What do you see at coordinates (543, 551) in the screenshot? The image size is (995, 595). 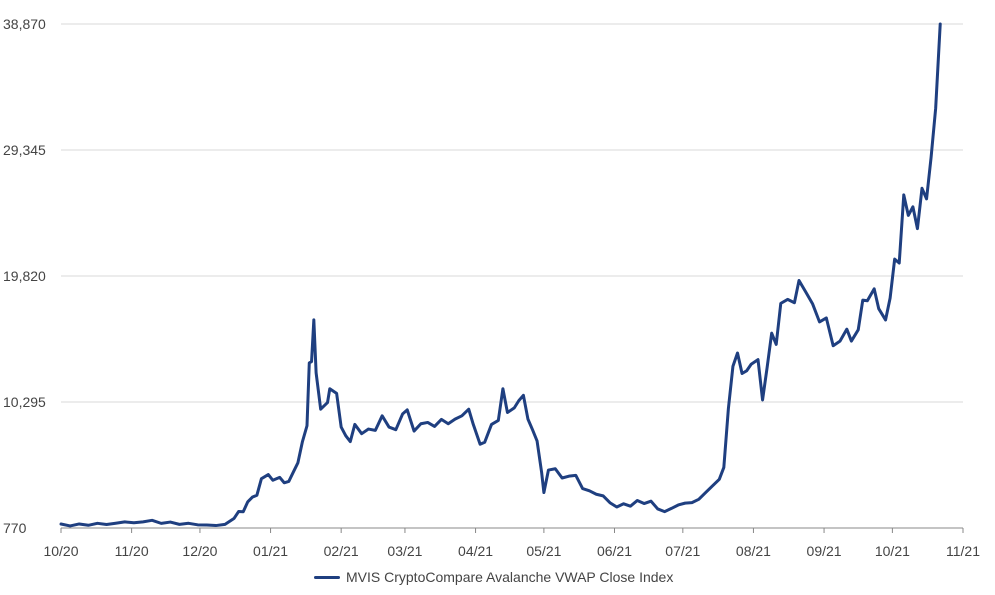 I see `x-tick-label: 05/21` at bounding box center [543, 551].